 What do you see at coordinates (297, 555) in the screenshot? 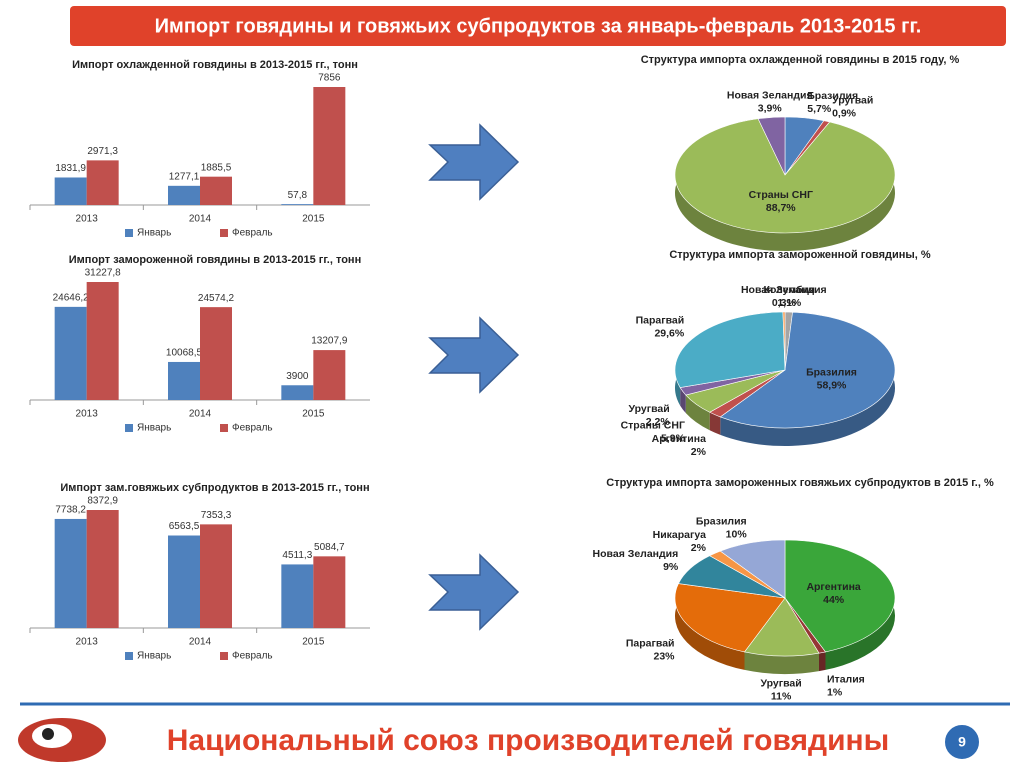
I see `value-label: 4511,3` at bounding box center [297, 555].